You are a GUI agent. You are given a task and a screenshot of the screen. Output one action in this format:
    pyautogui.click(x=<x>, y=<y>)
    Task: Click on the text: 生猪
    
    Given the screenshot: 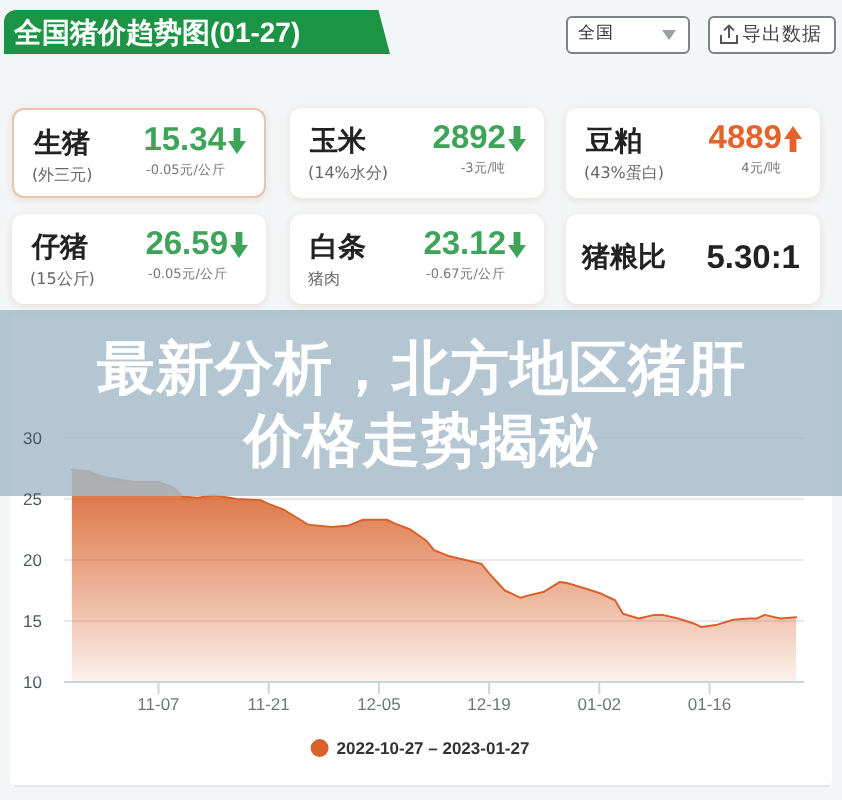 What is the action you would take?
    pyautogui.click(x=62, y=144)
    